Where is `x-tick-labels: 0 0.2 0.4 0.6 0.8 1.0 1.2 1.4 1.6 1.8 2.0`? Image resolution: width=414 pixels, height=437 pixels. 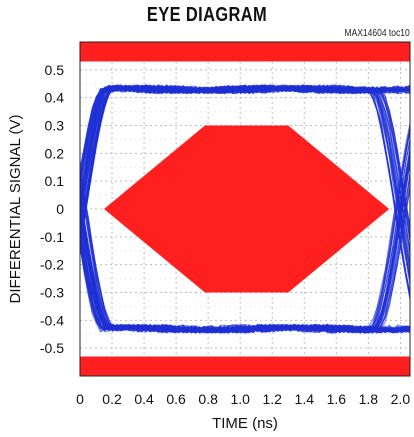
x-tick-labels: 0 0.2 0.4 0.6 0.8 1.0 1.2 1.4 1.6 1.8 2.0 is located at coordinates (243, 399).